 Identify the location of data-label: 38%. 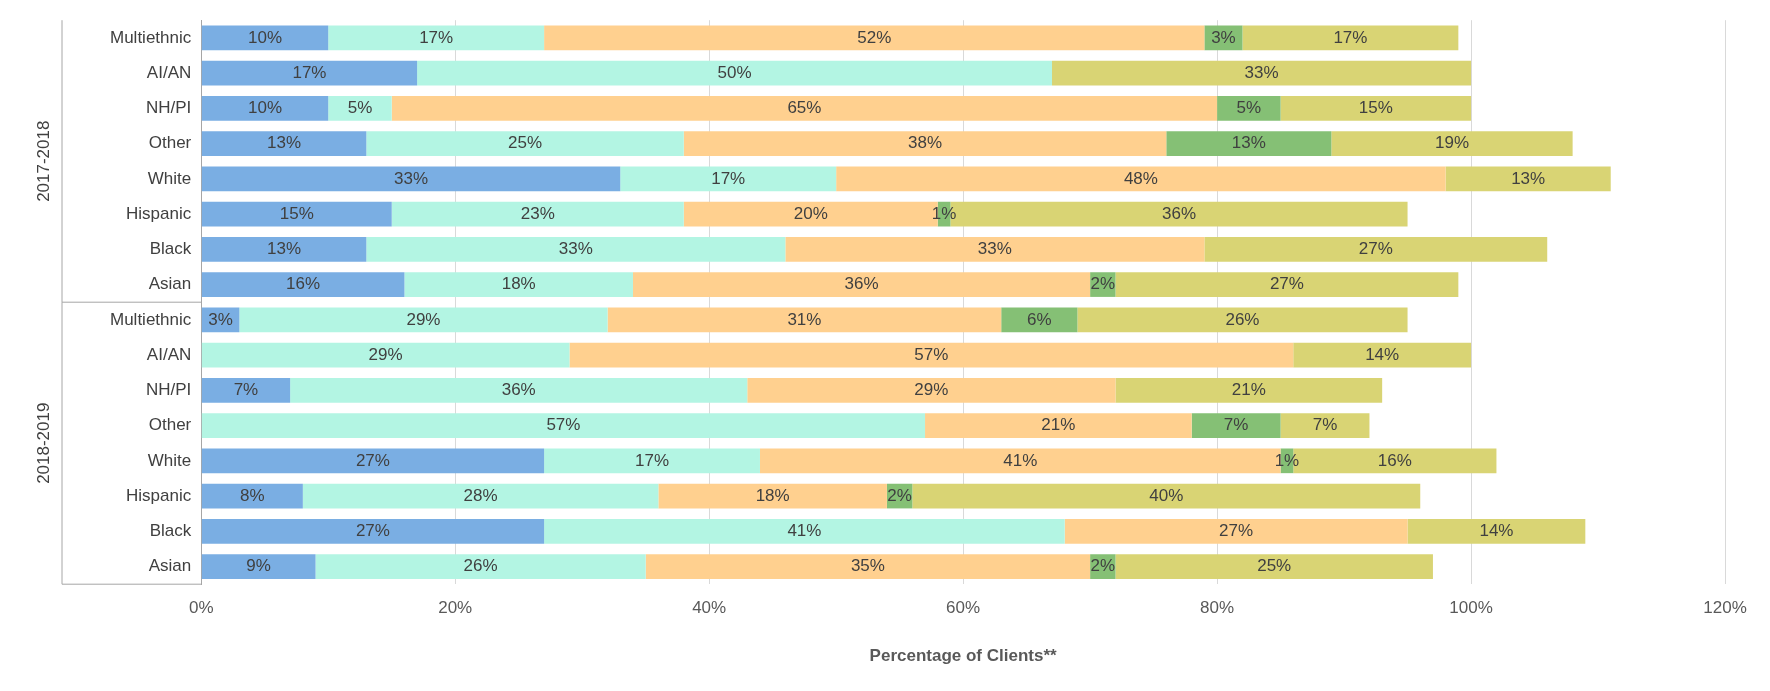
(925, 143).